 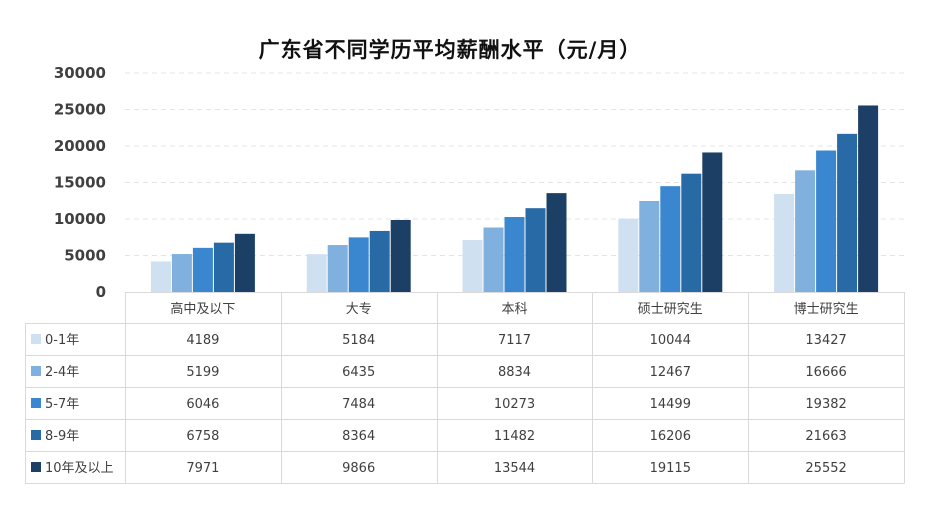 What do you see at coordinates (825, 372) in the screenshot?
I see `data-cell: 16666` at bounding box center [825, 372].